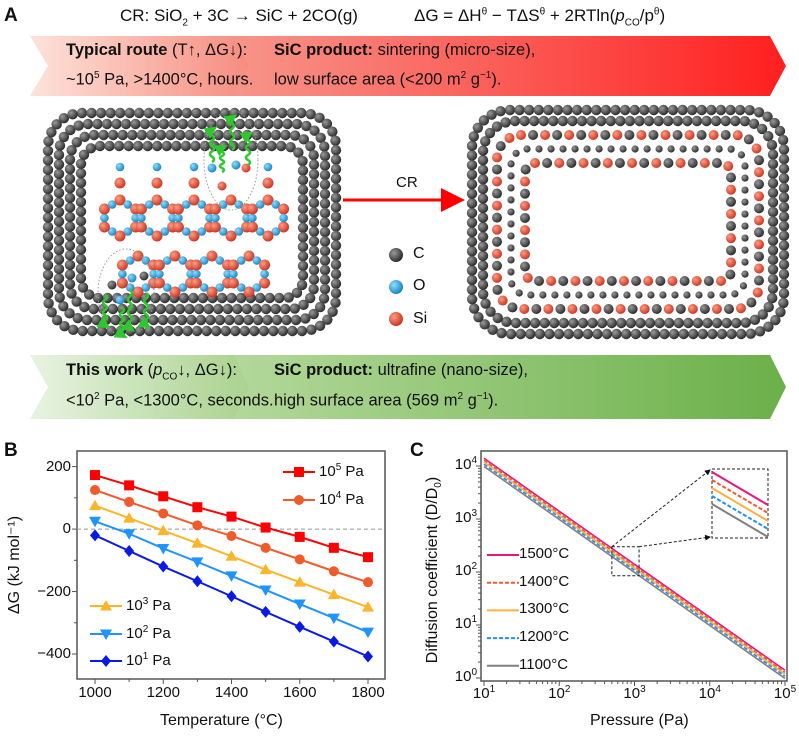 This screenshot has width=799, height=736. Describe the element at coordinates (333, 619) in the screenshot. I see `triangle-down-marker` at that location.